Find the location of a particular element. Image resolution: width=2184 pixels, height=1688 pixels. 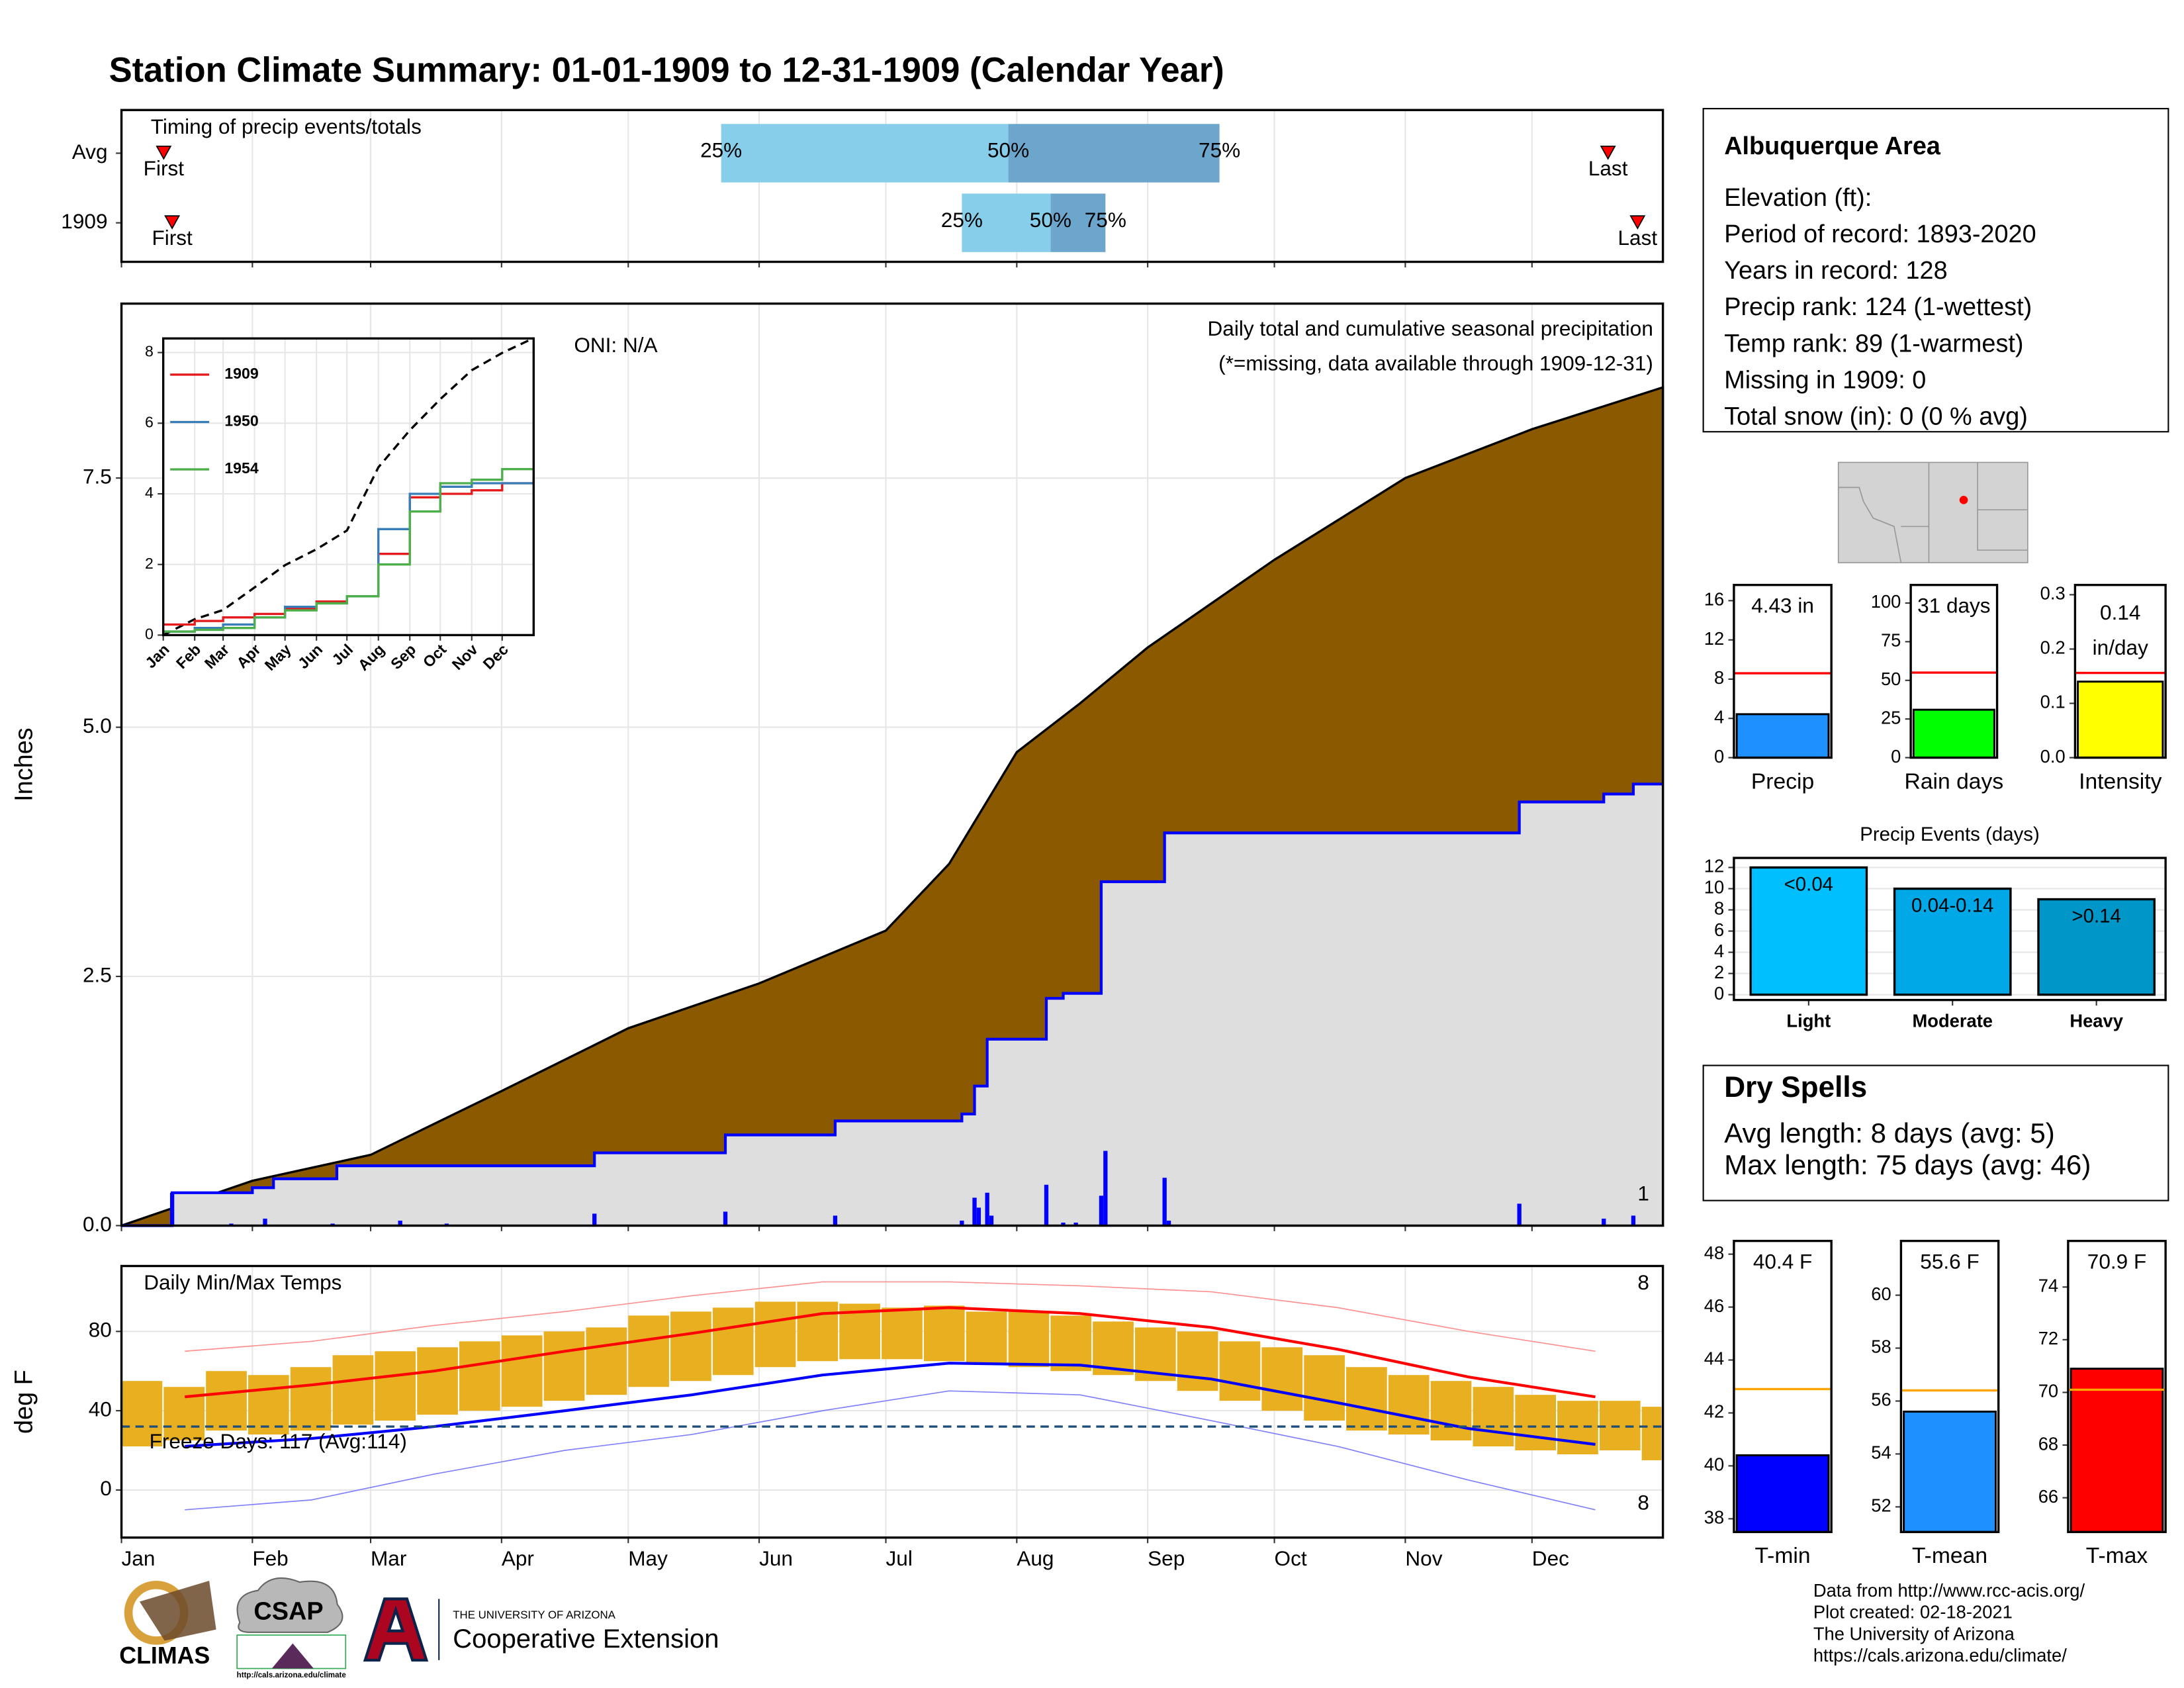

x-tick-label: Nov is located at coordinates (1423, 1558).